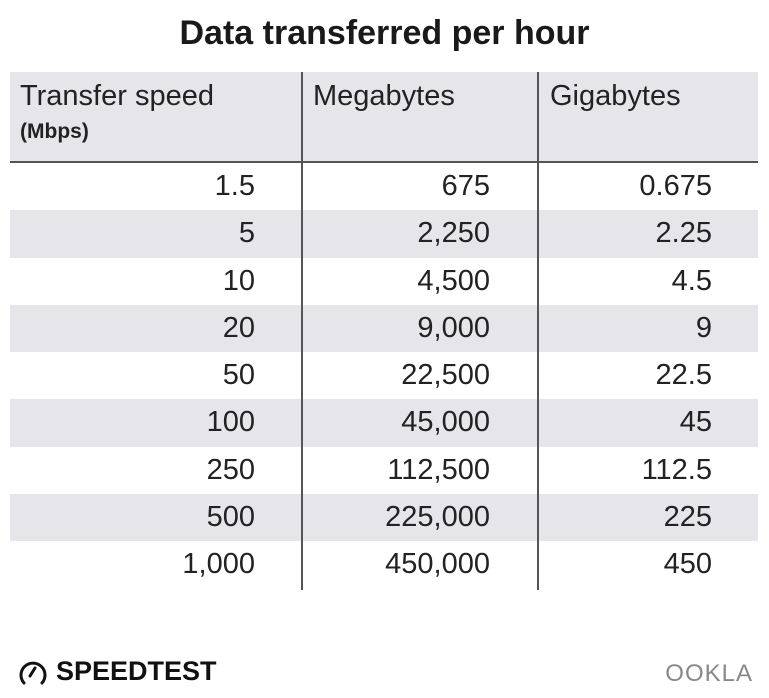  I want to click on header-transfer-speed: Transfer speed, so click(117, 96).